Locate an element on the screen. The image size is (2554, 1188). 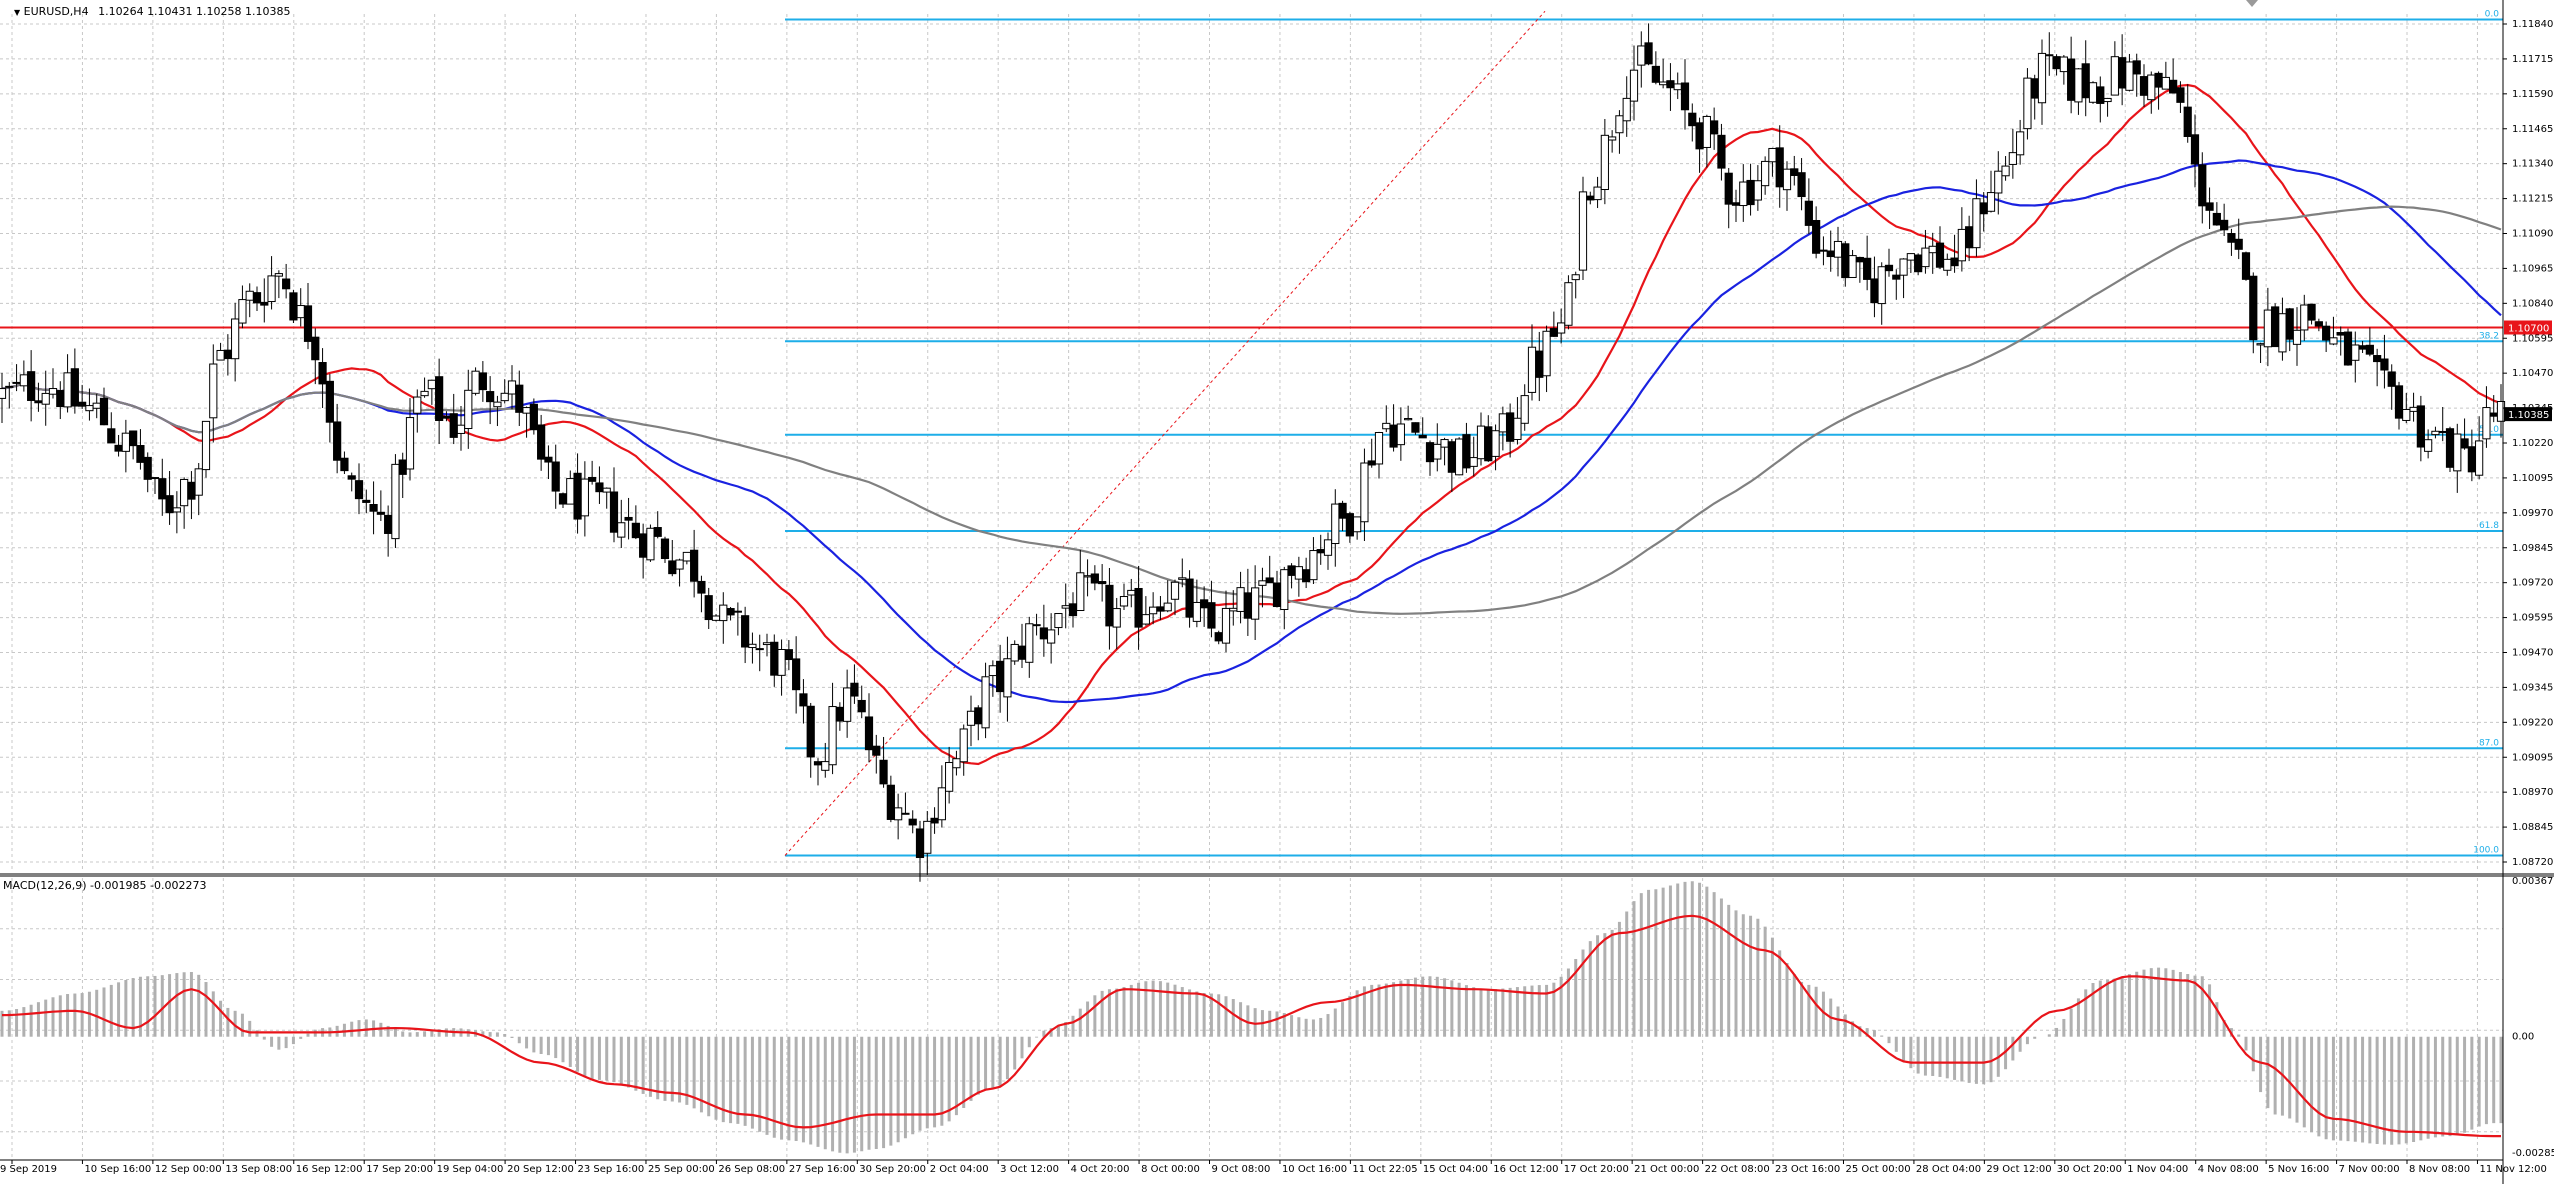
y-tick-label: 1.09095 is located at coordinates (2532, 757).